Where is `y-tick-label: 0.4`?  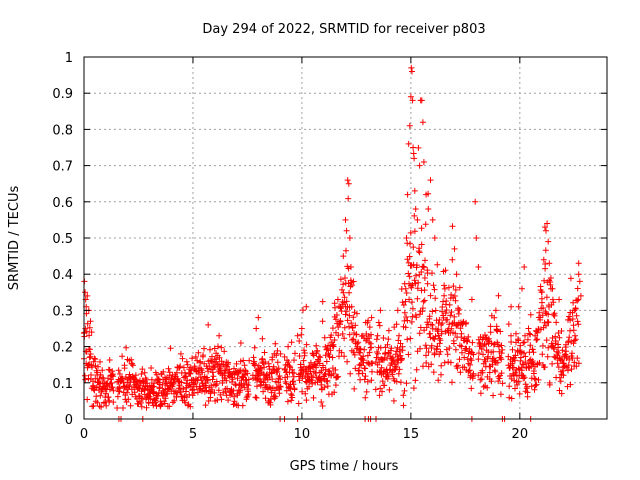 y-tick-label: 0.4 is located at coordinates (62, 275).